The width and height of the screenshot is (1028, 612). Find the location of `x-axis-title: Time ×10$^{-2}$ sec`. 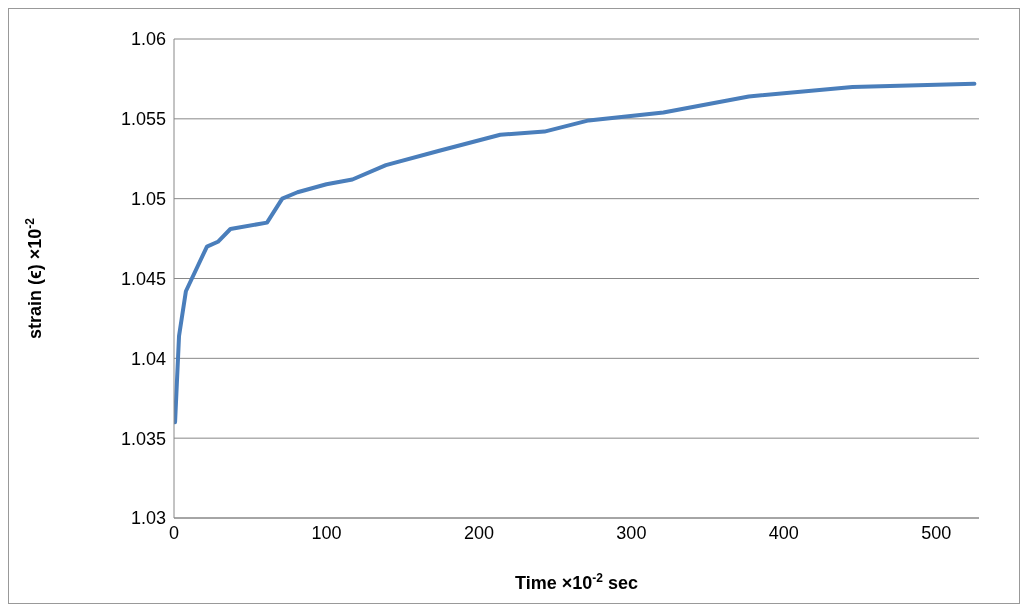

x-axis-title: Time ×10$^{-2}$ sec is located at coordinates (576, 582).